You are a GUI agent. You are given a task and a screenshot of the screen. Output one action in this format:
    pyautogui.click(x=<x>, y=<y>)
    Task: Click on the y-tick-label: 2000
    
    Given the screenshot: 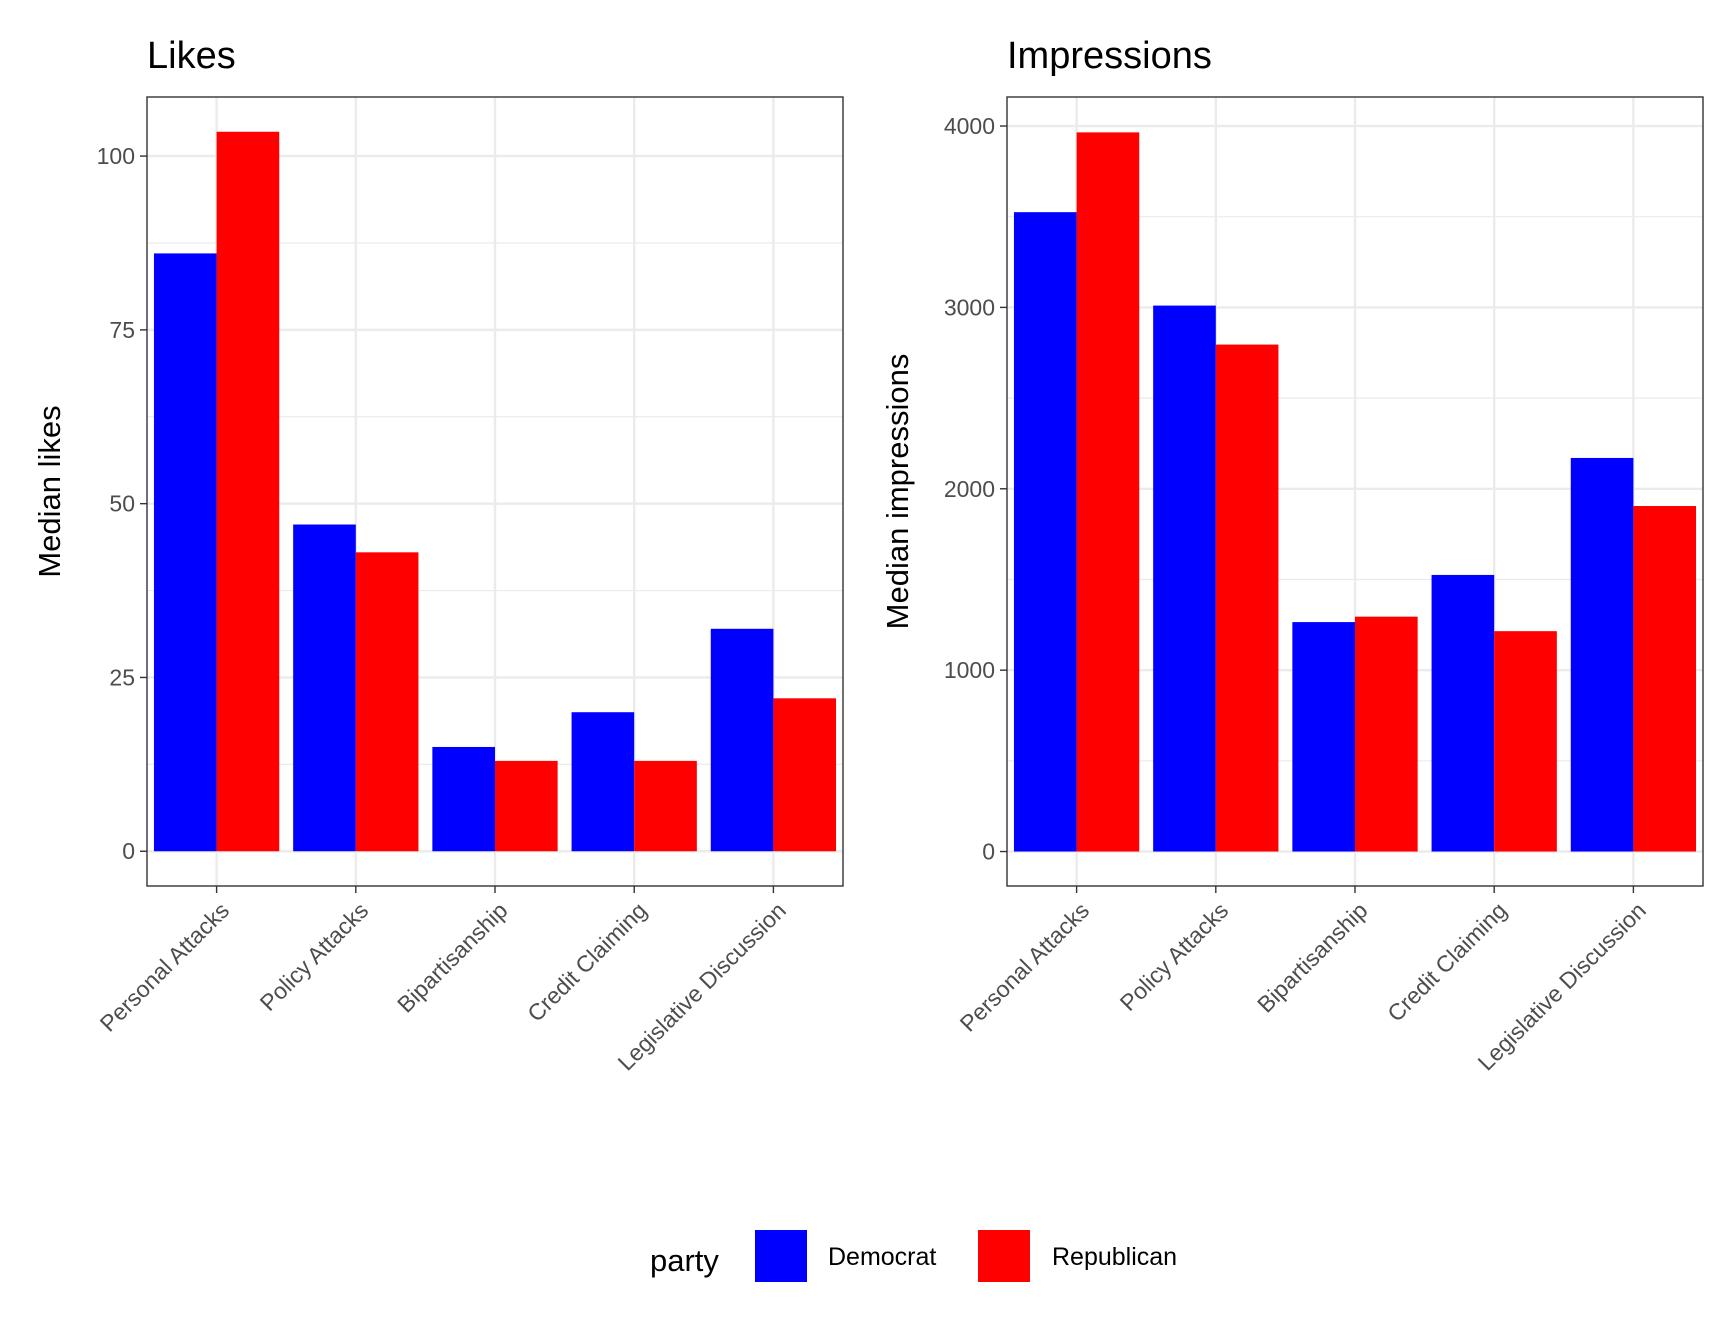 What is the action you would take?
    pyautogui.click(x=969, y=489)
    